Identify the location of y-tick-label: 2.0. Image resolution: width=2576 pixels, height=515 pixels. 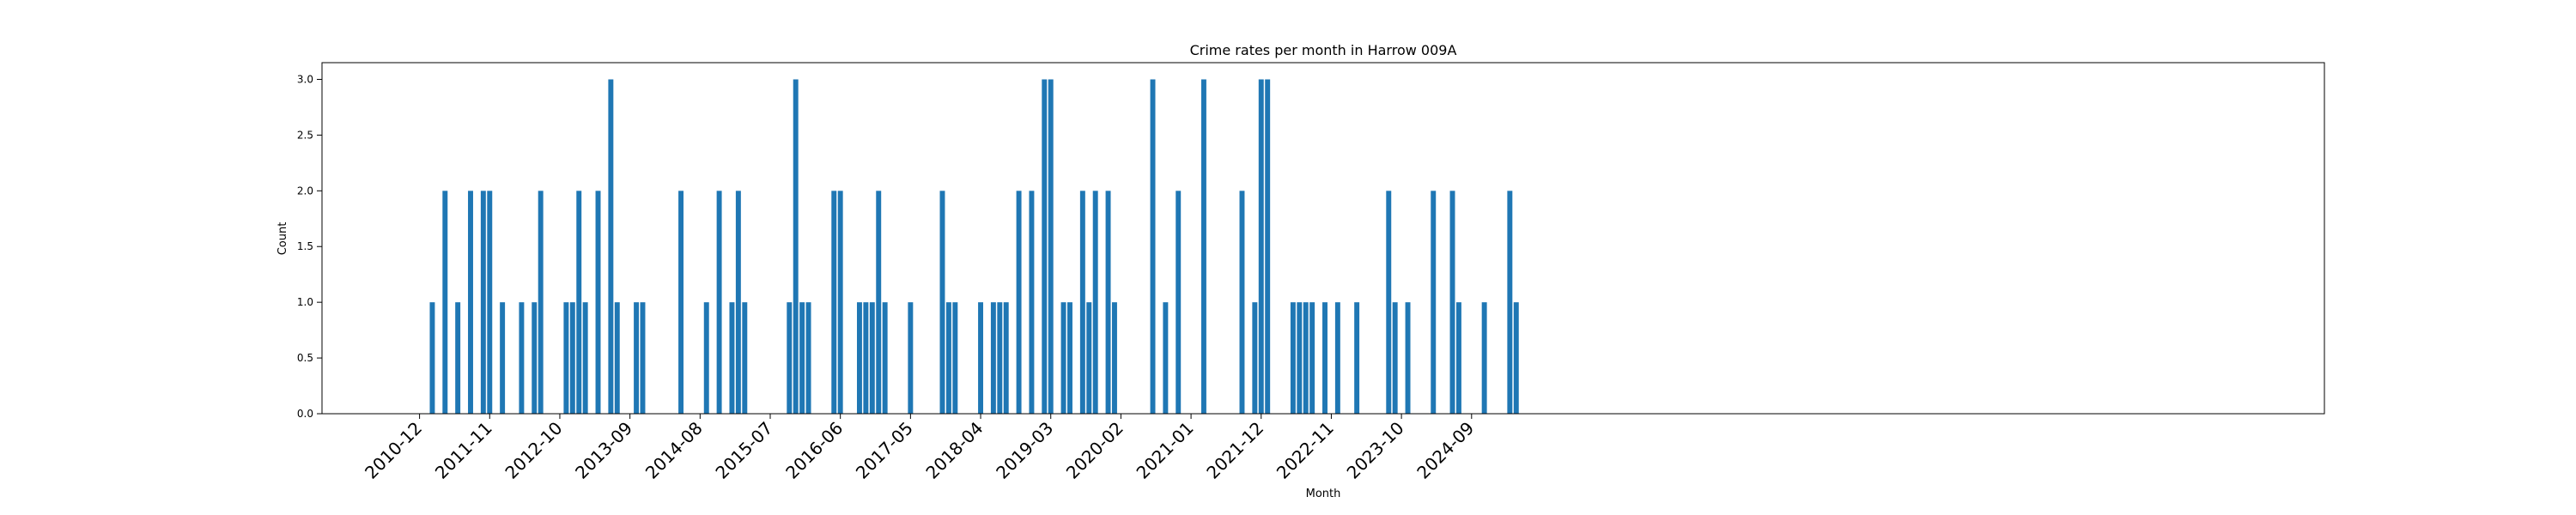
(305, 191).